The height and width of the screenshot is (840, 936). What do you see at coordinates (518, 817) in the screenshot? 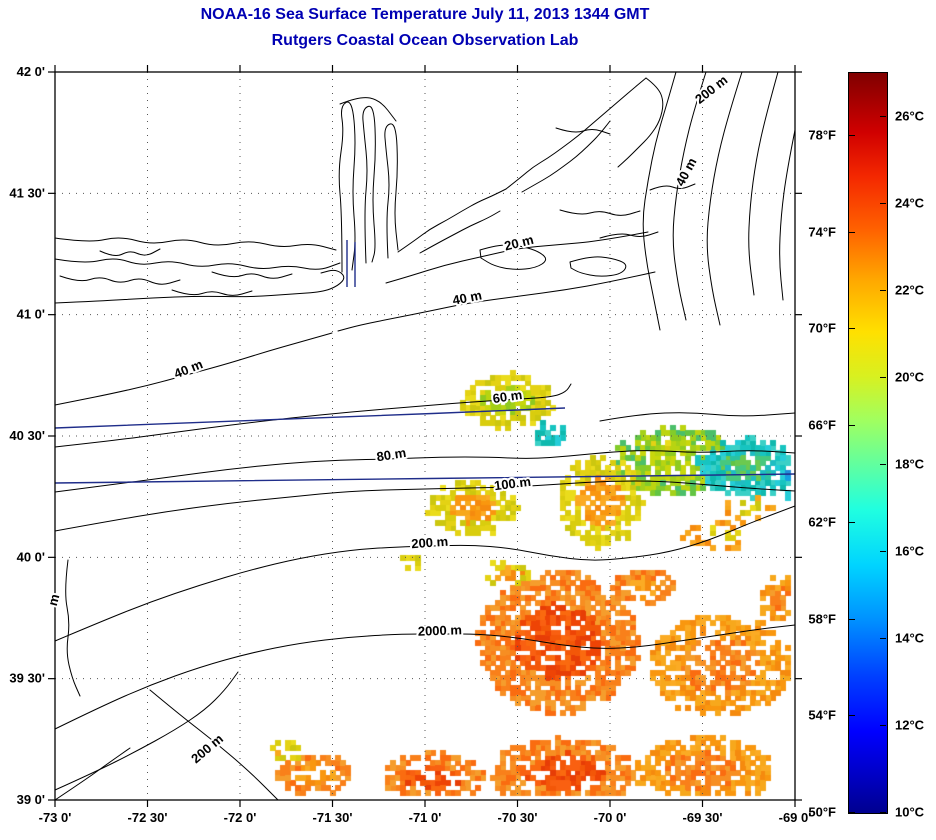
I see `x-tick-label: -70 30'` at bounding box center [518, 817].